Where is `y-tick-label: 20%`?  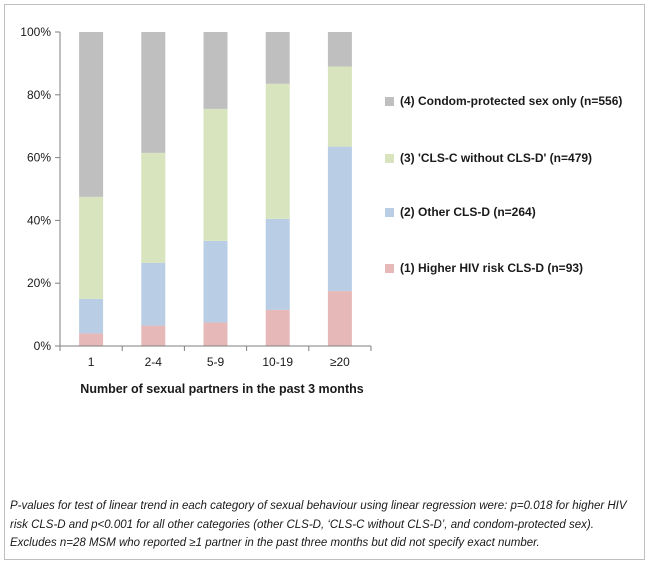 y-tick-label: 20% is located at coordinates (39, 283).